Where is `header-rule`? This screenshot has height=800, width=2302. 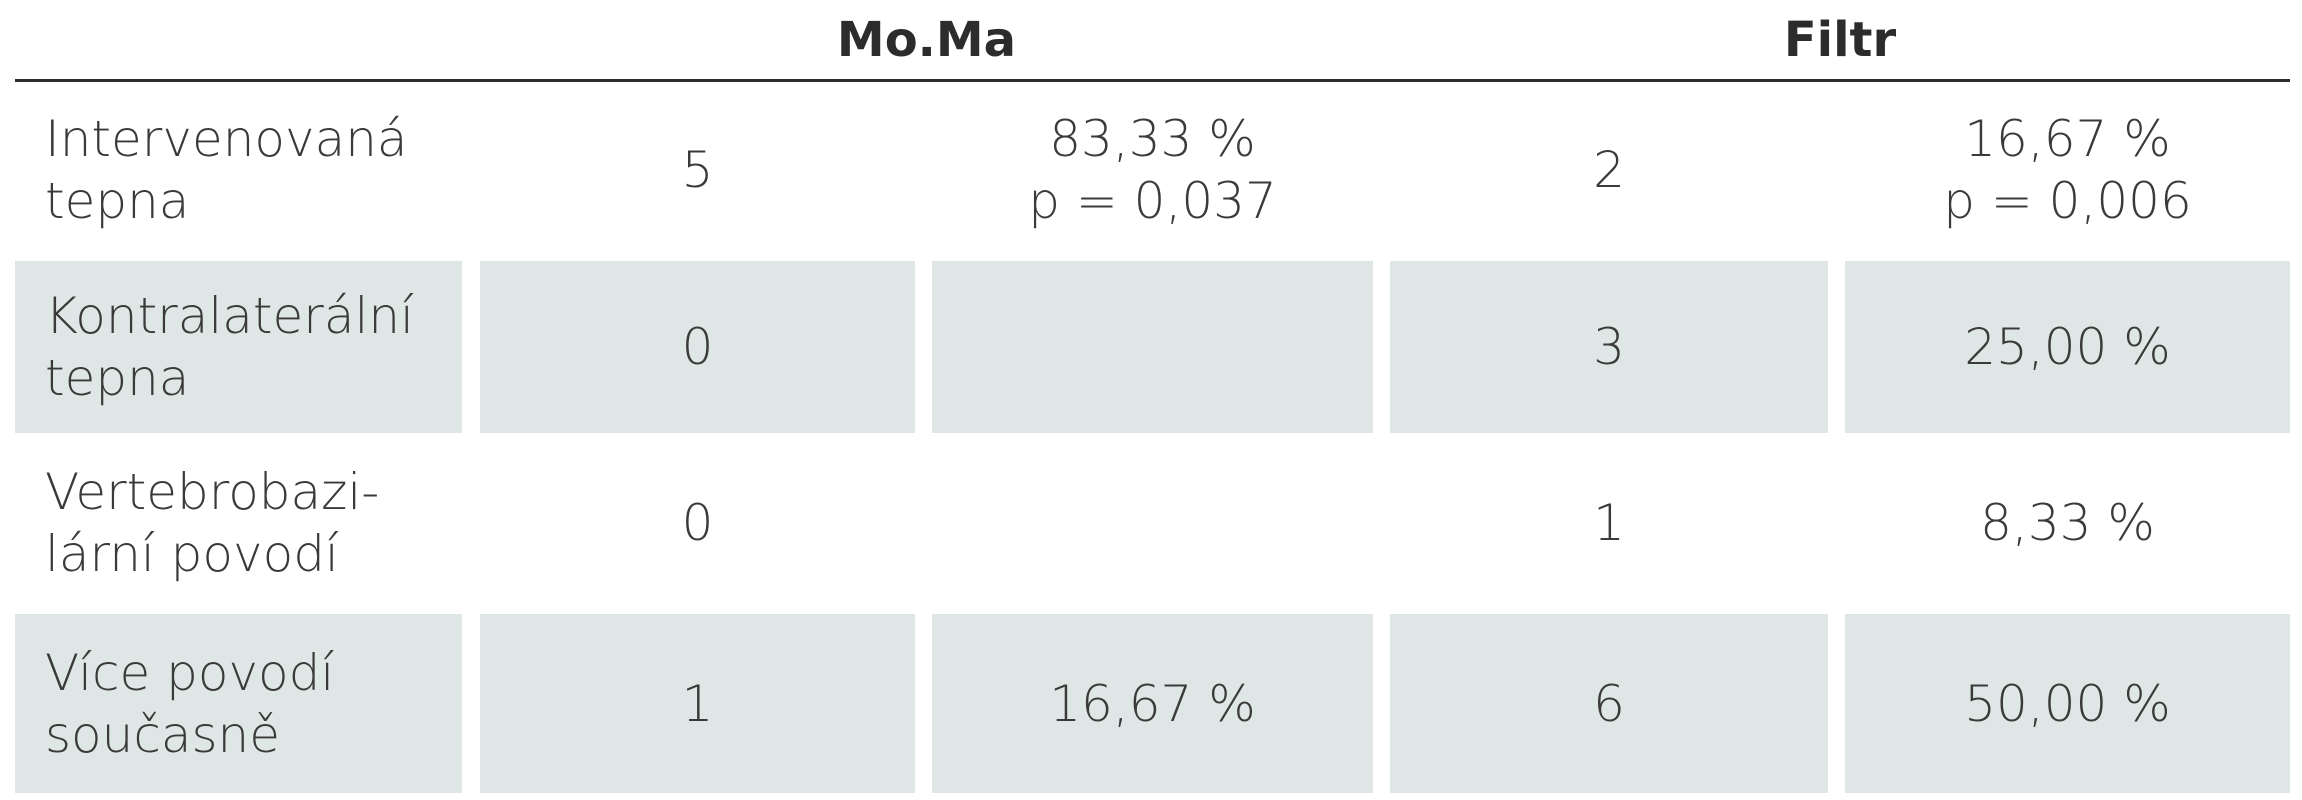
header-rule is located at coordinates (1152, 80).